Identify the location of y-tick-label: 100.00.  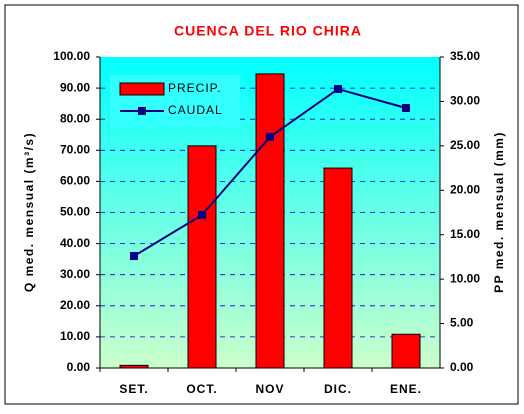
(71, 56).